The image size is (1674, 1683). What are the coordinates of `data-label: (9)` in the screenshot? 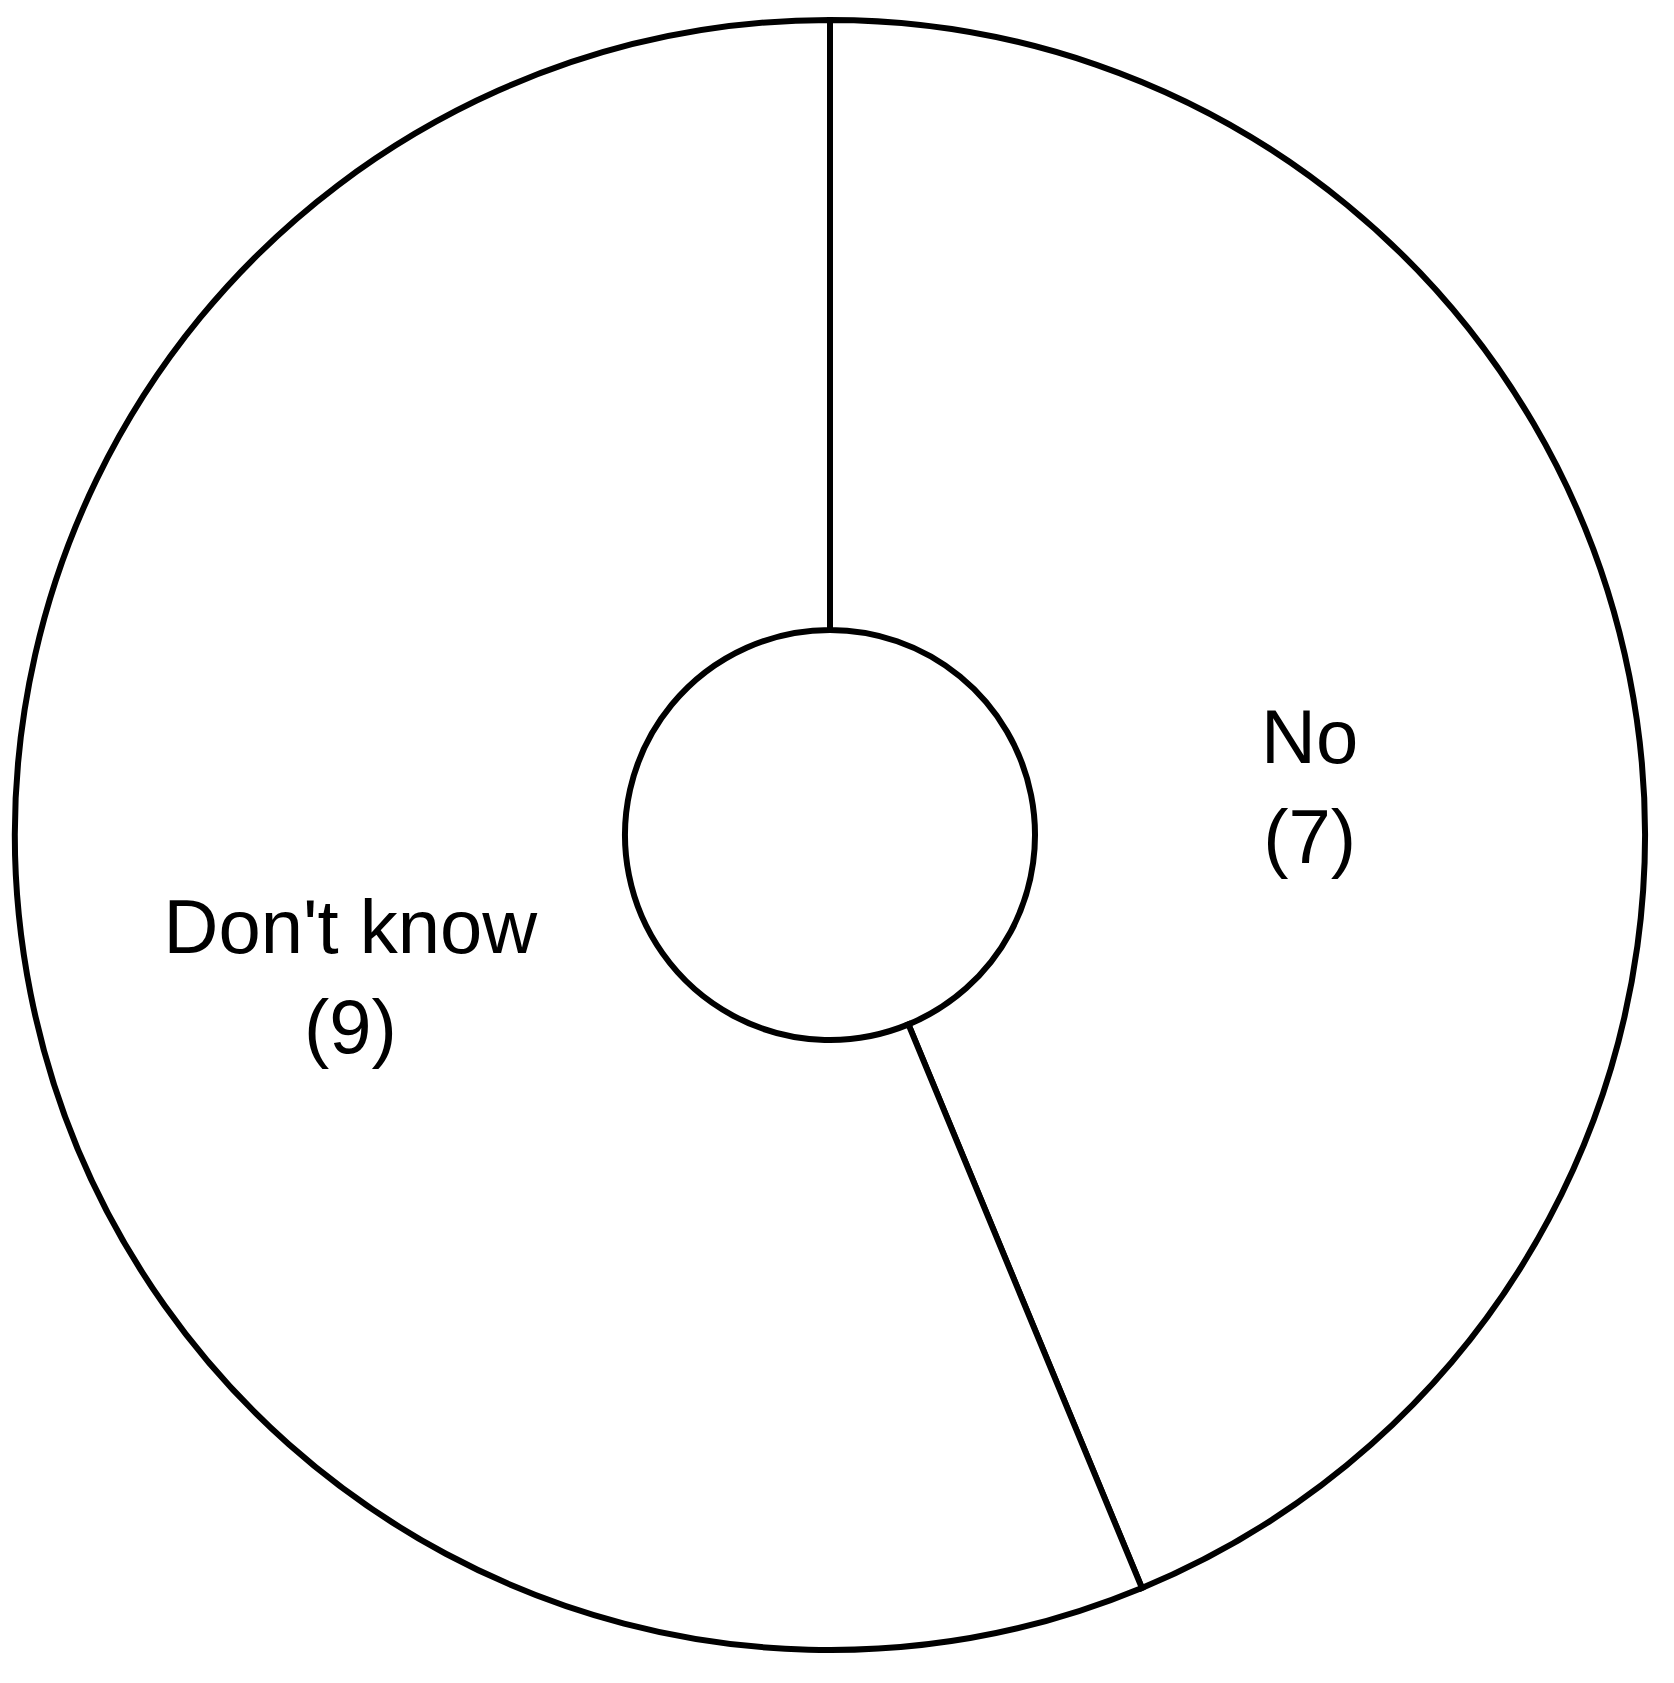 It's located at (350, 1027).